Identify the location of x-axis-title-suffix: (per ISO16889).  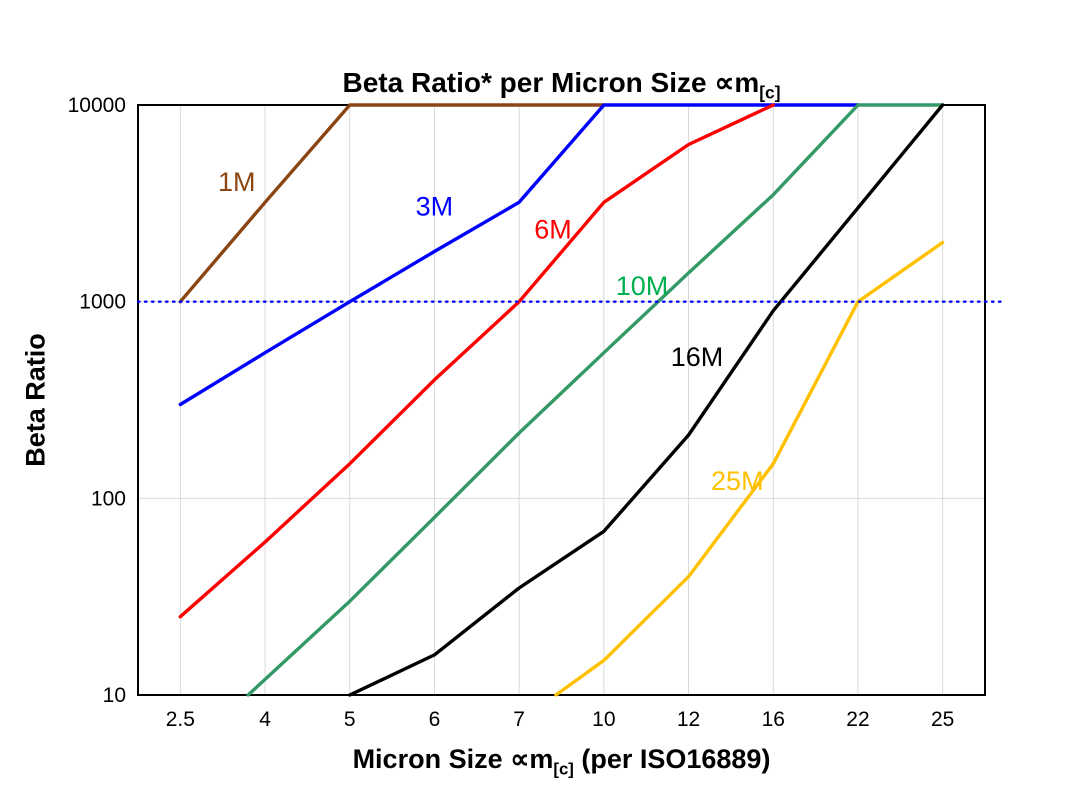
(672, 759).